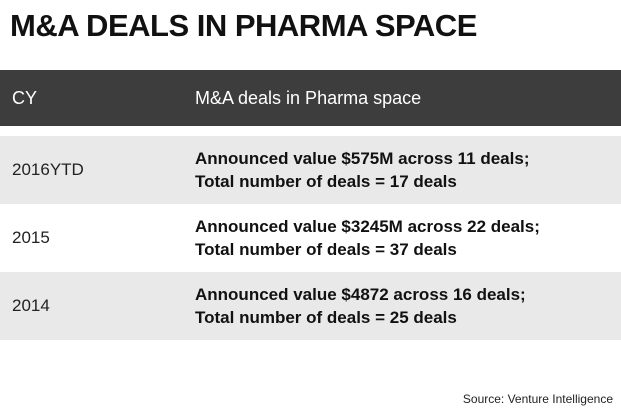  Describe the element at coordinates (362, 158) in the screenshot. I see `row-deal-line: Announced value $575M across 11 deals;` at that location.